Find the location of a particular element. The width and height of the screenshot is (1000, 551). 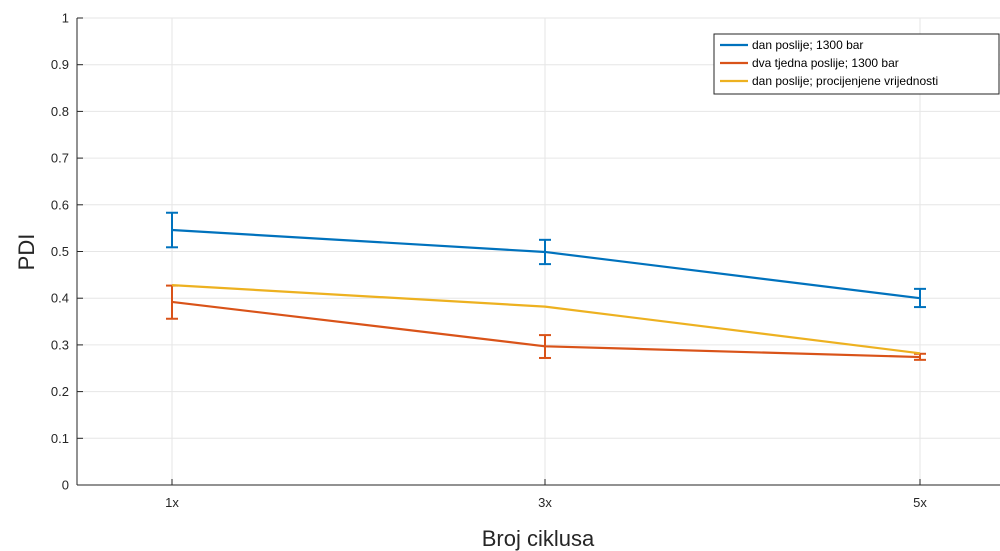

y-tick-label: 0.5 is located at coordinates (60, 251).